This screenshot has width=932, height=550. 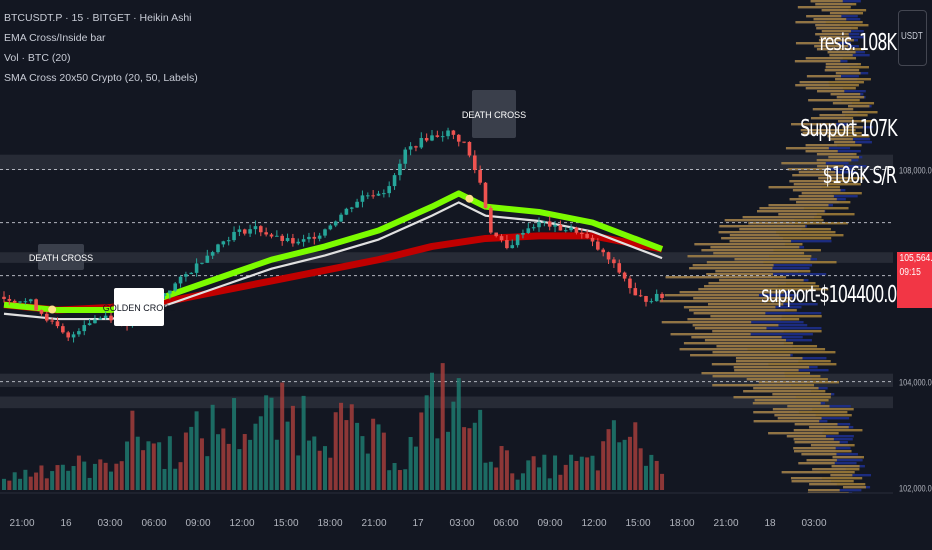 What do you see at coordinates (912, 38) in the screenshot?
I see `currency-button: USDT` at bounding box center [912, 38].